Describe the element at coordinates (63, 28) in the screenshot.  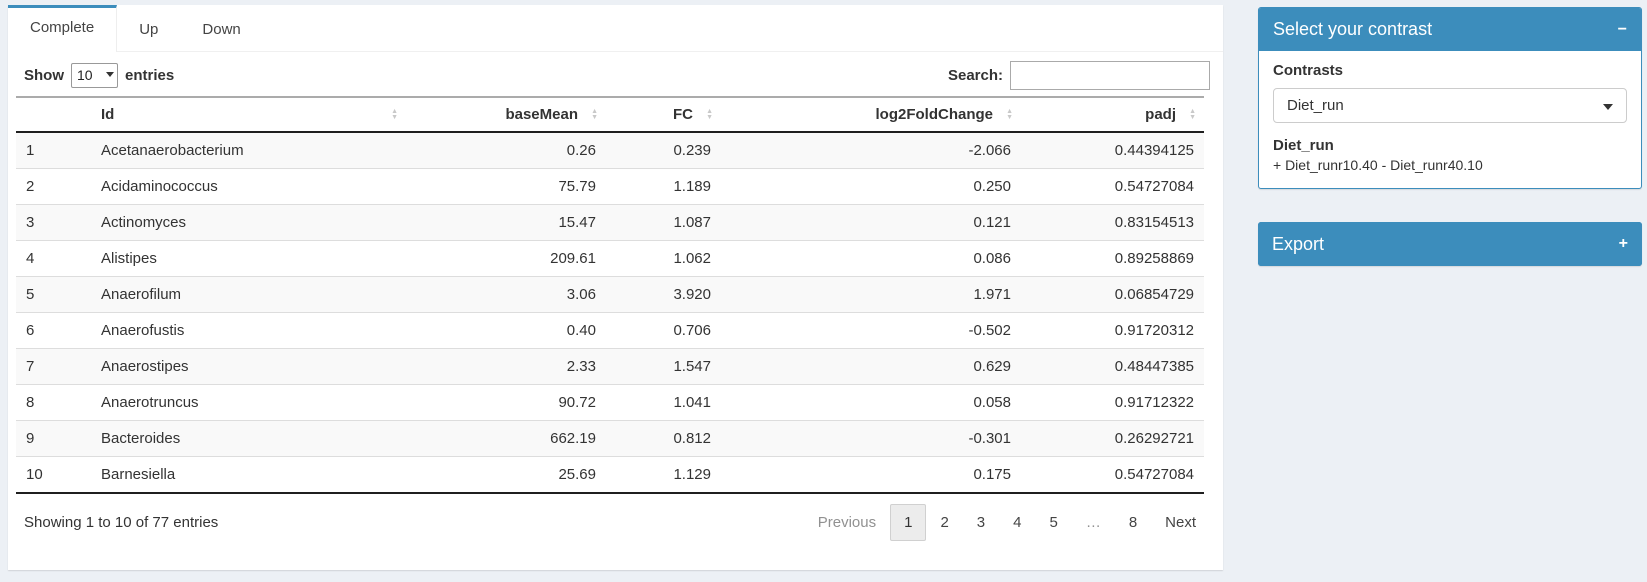
I see `tab-complete: Complete` at that location.